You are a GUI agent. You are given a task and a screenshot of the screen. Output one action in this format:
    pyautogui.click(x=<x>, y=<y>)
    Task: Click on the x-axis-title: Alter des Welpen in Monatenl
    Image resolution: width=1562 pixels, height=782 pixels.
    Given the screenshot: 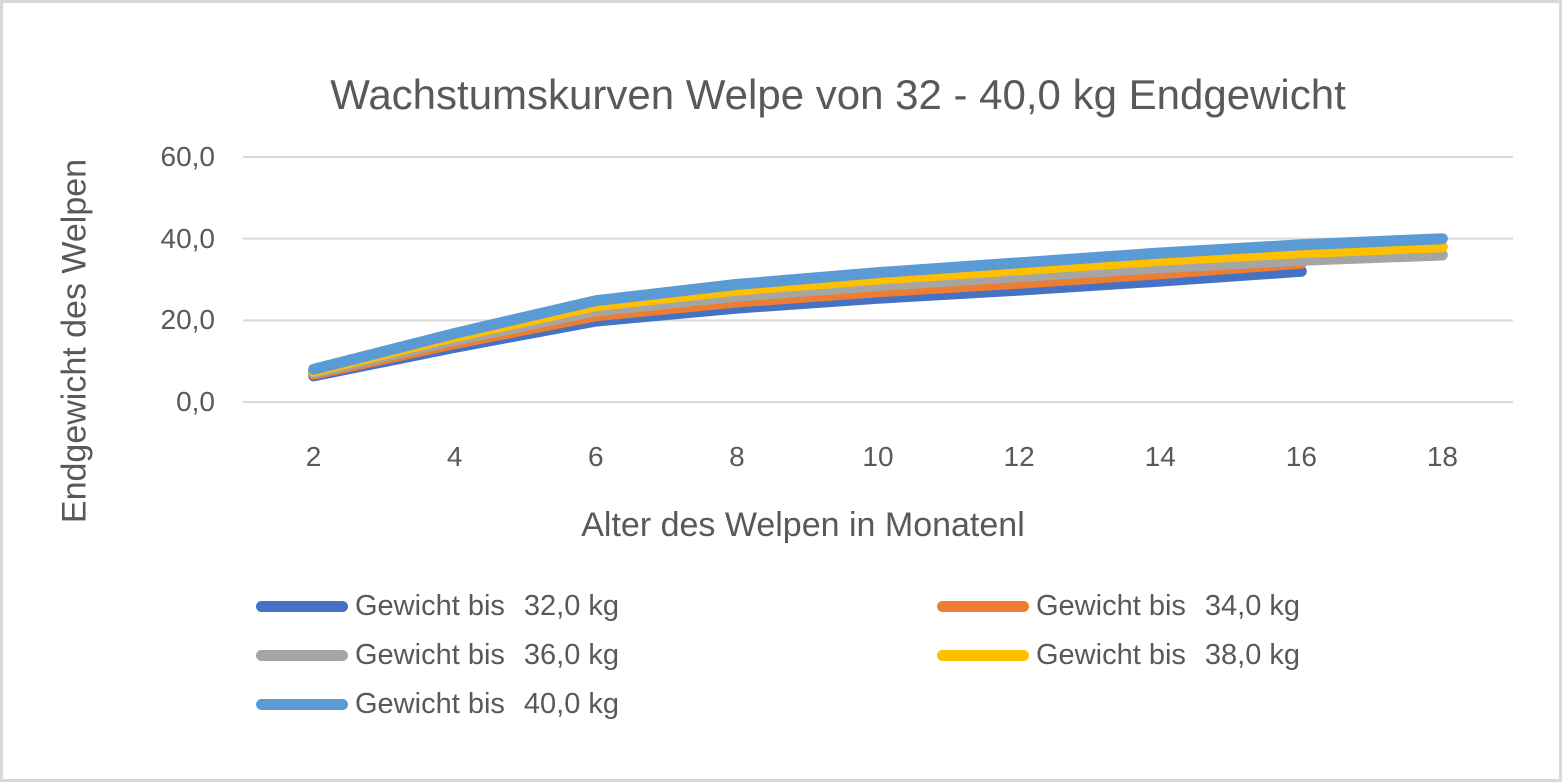 What is the action you would take?
    pyautogui.click(x=803, y=525)
    